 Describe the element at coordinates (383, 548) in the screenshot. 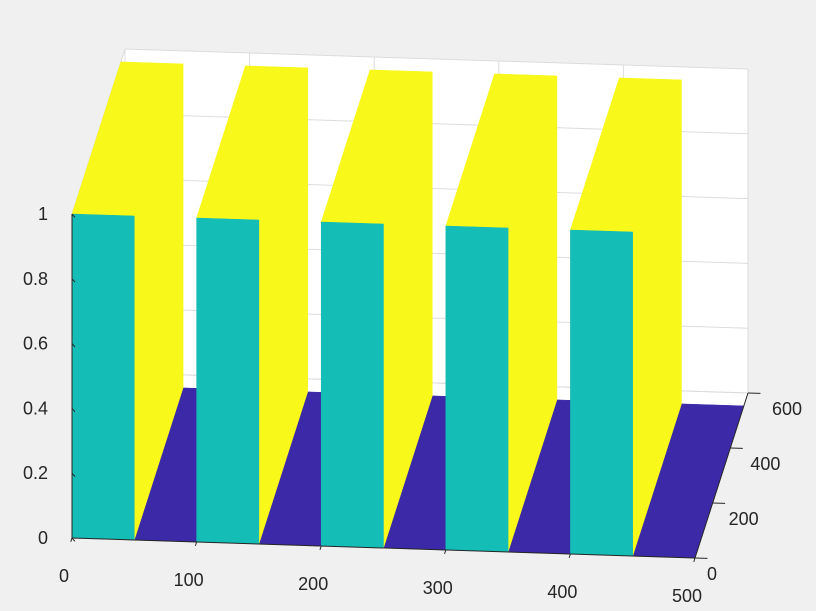

I see `x-axis-line` at that location.